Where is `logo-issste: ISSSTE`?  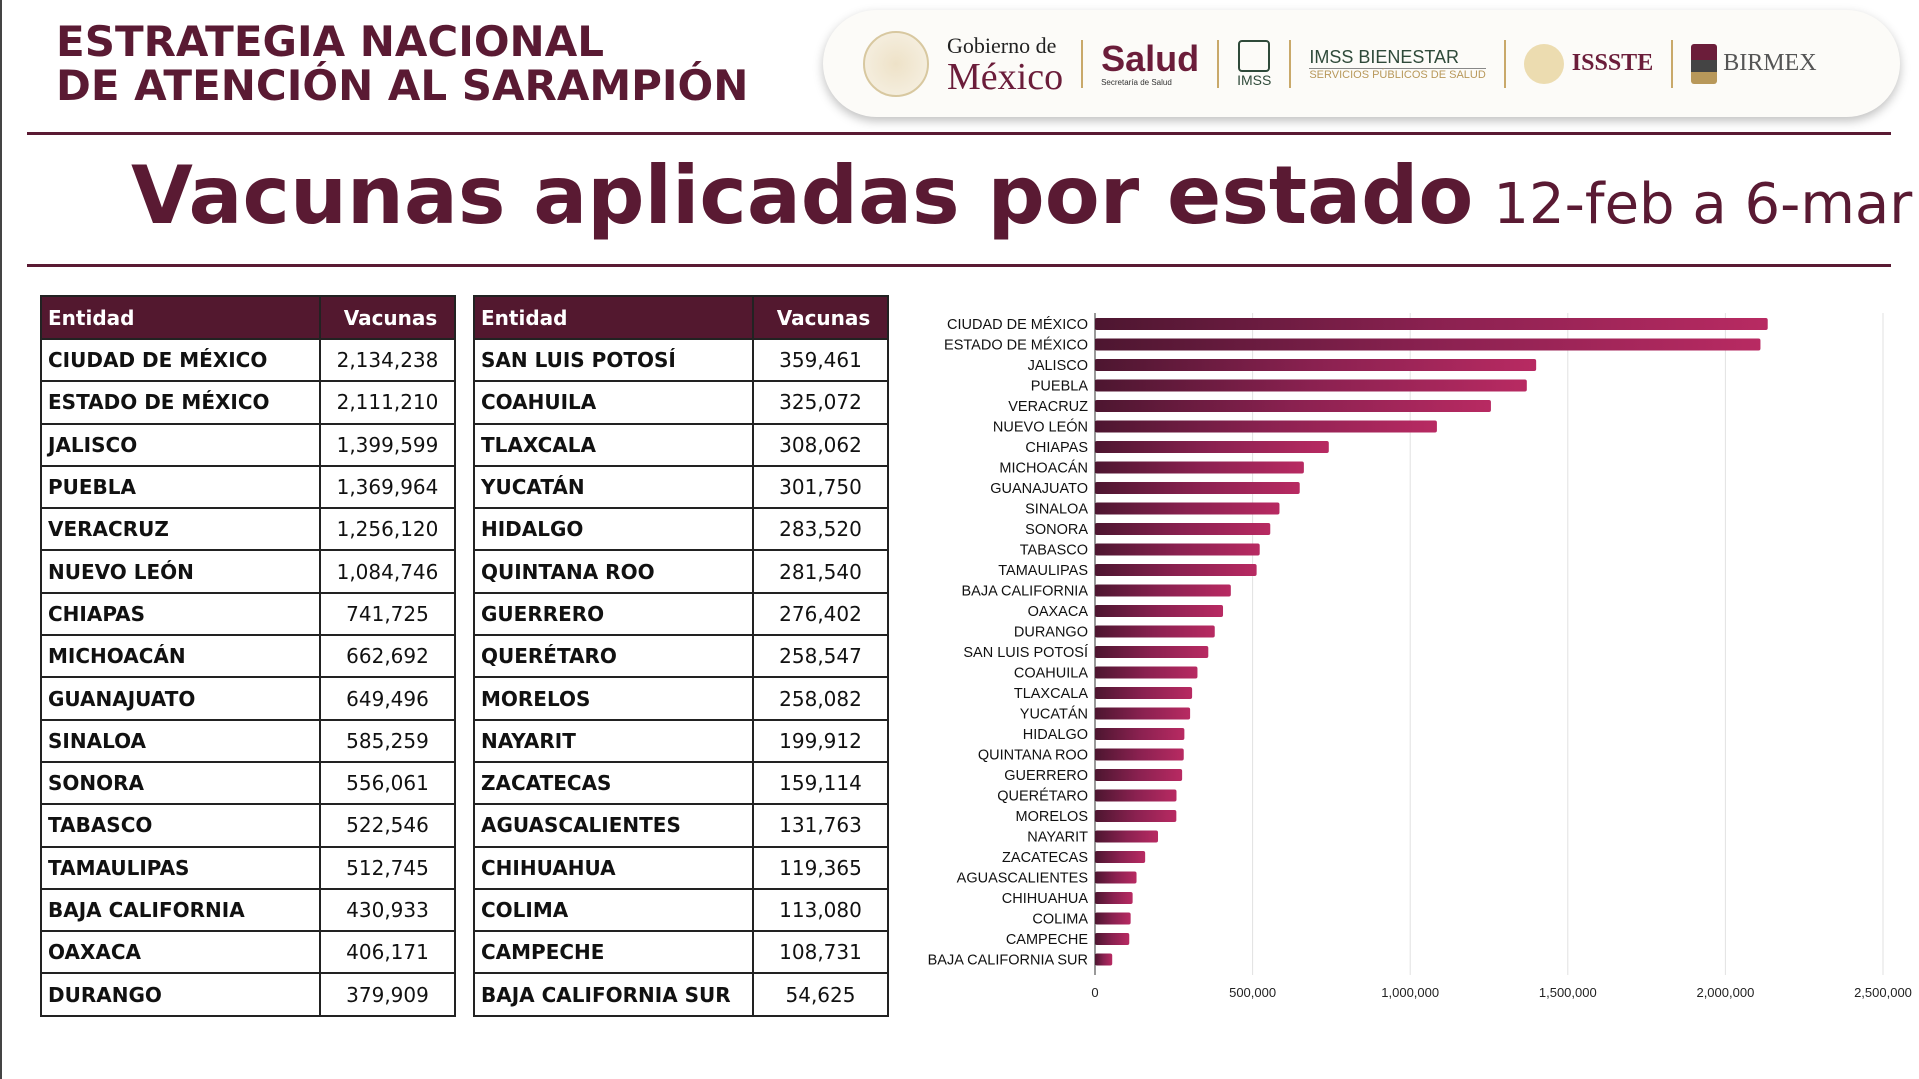
logo-issste: ISSSTE is located at coordinates (1588, 63).